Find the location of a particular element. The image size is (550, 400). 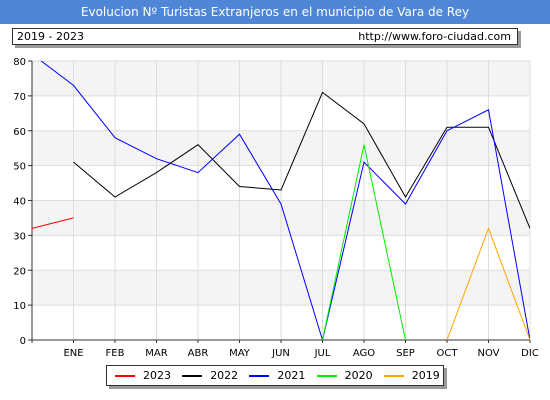

y-tick-label: 80 is located at coordinates (19, 62).